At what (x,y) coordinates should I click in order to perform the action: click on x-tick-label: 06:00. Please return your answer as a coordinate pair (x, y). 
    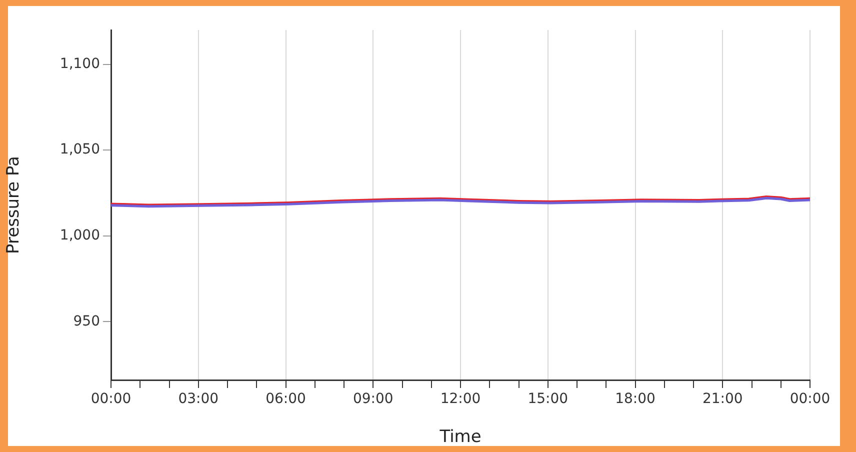
    Looking at the image, I should click on (286, 399).